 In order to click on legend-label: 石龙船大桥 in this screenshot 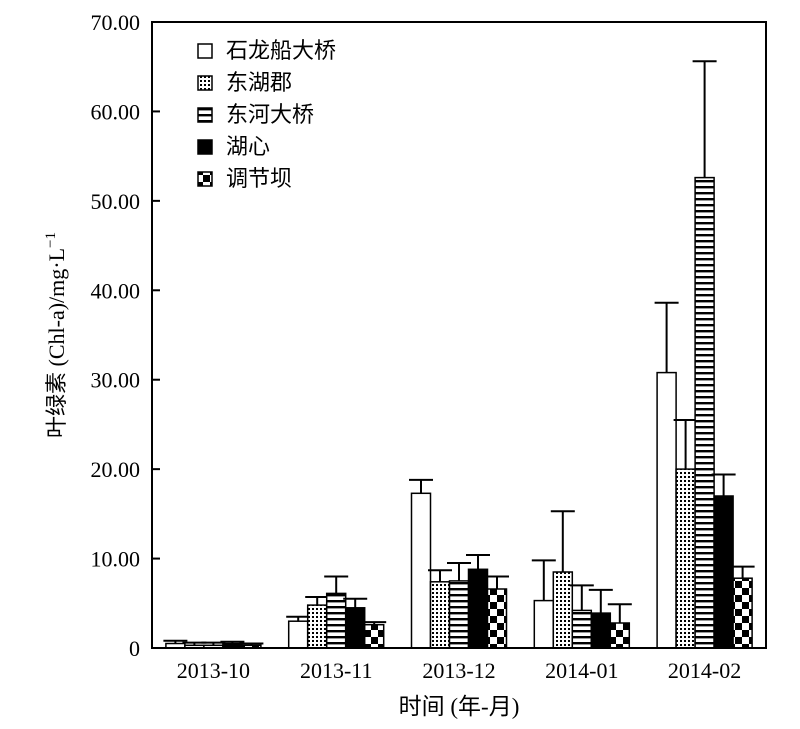, I will do `click(281, 51)`.